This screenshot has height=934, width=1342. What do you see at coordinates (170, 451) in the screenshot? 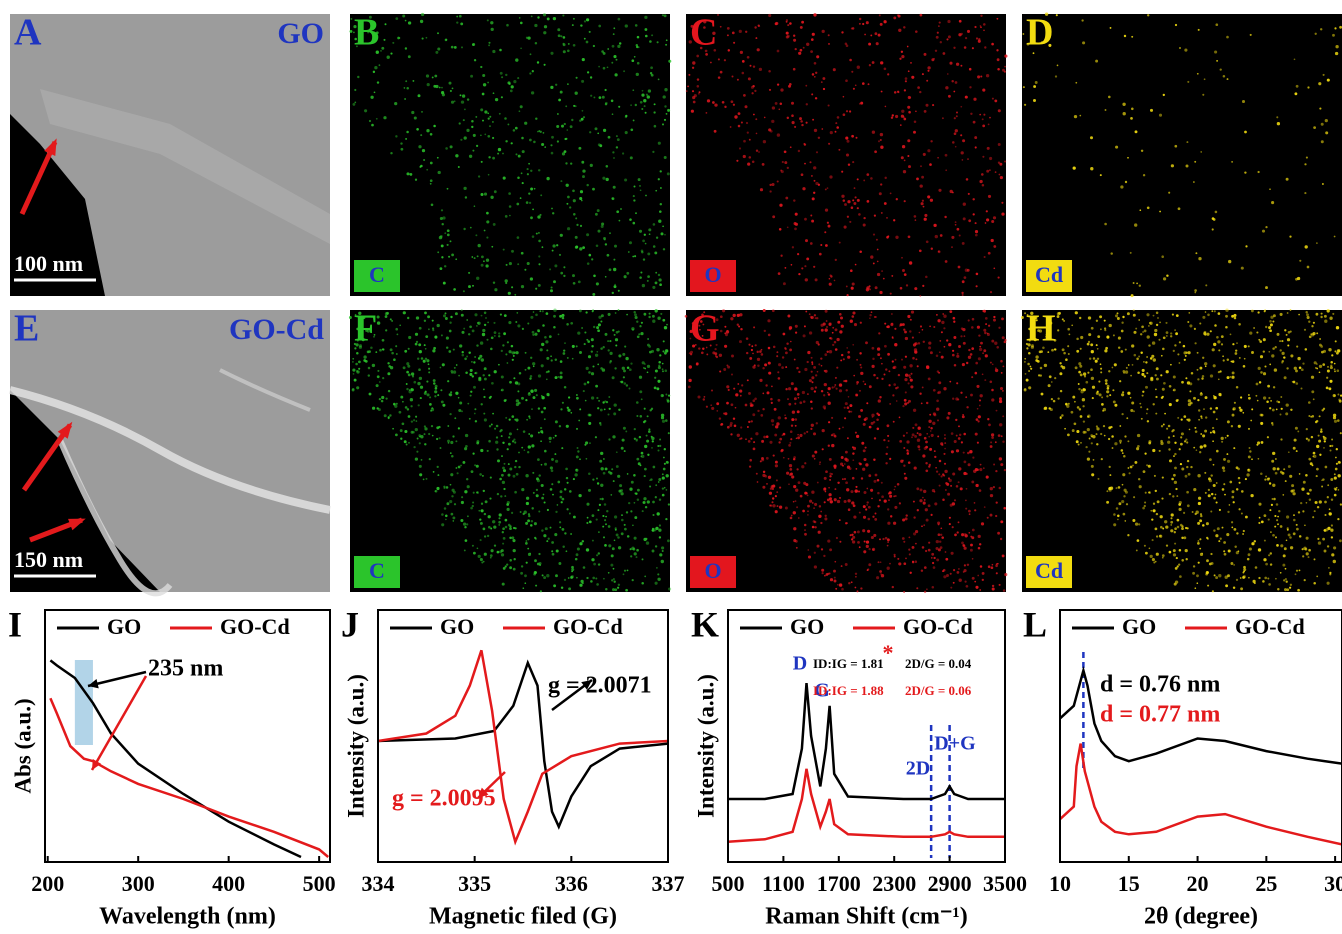
I see `micrograph-panel: GO-Cd150 nmE` at bounding box center [170, 451].